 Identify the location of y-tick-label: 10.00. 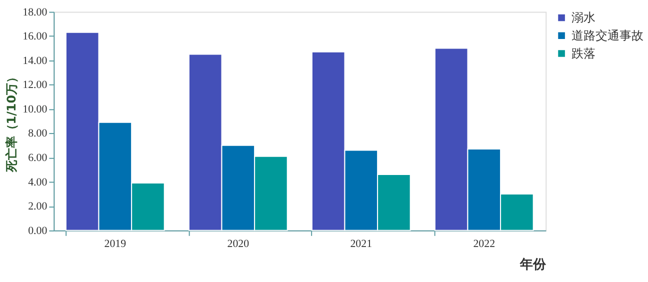
(35, 109).